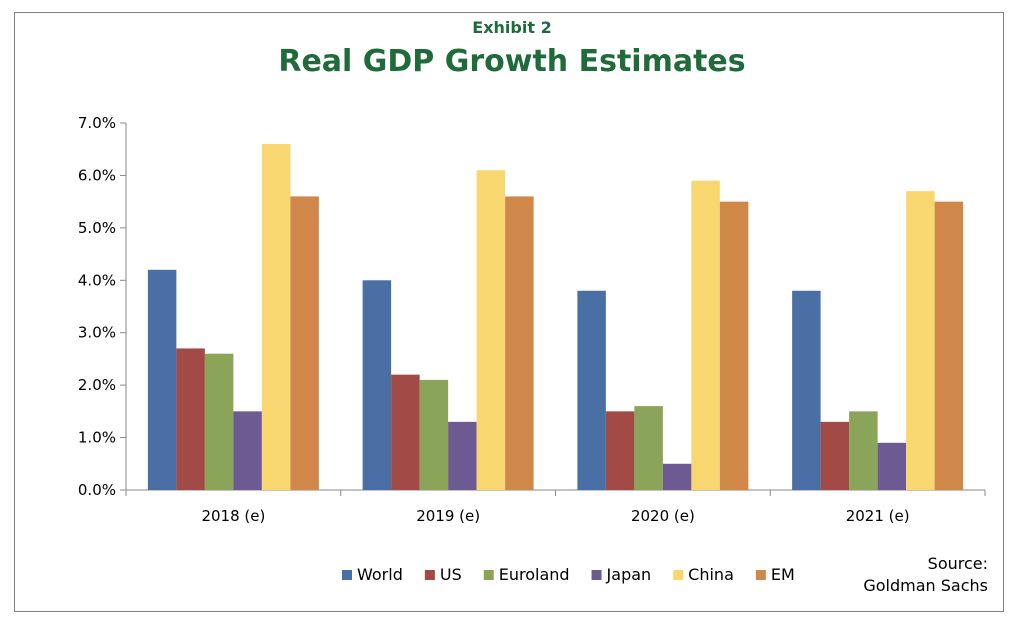  Describe the element at coordinates (97, 175) in the screenshot. I see `y-tick-label: 6.0%` at that location.